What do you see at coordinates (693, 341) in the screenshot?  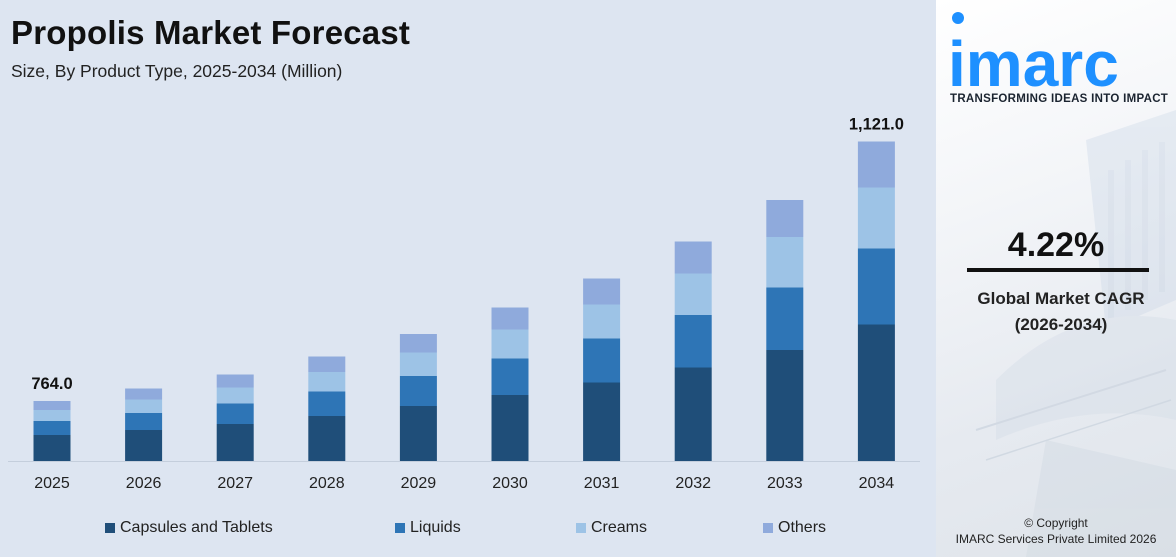 I see `bar-segment-2032-liquids` at bounding box center [693, 341].